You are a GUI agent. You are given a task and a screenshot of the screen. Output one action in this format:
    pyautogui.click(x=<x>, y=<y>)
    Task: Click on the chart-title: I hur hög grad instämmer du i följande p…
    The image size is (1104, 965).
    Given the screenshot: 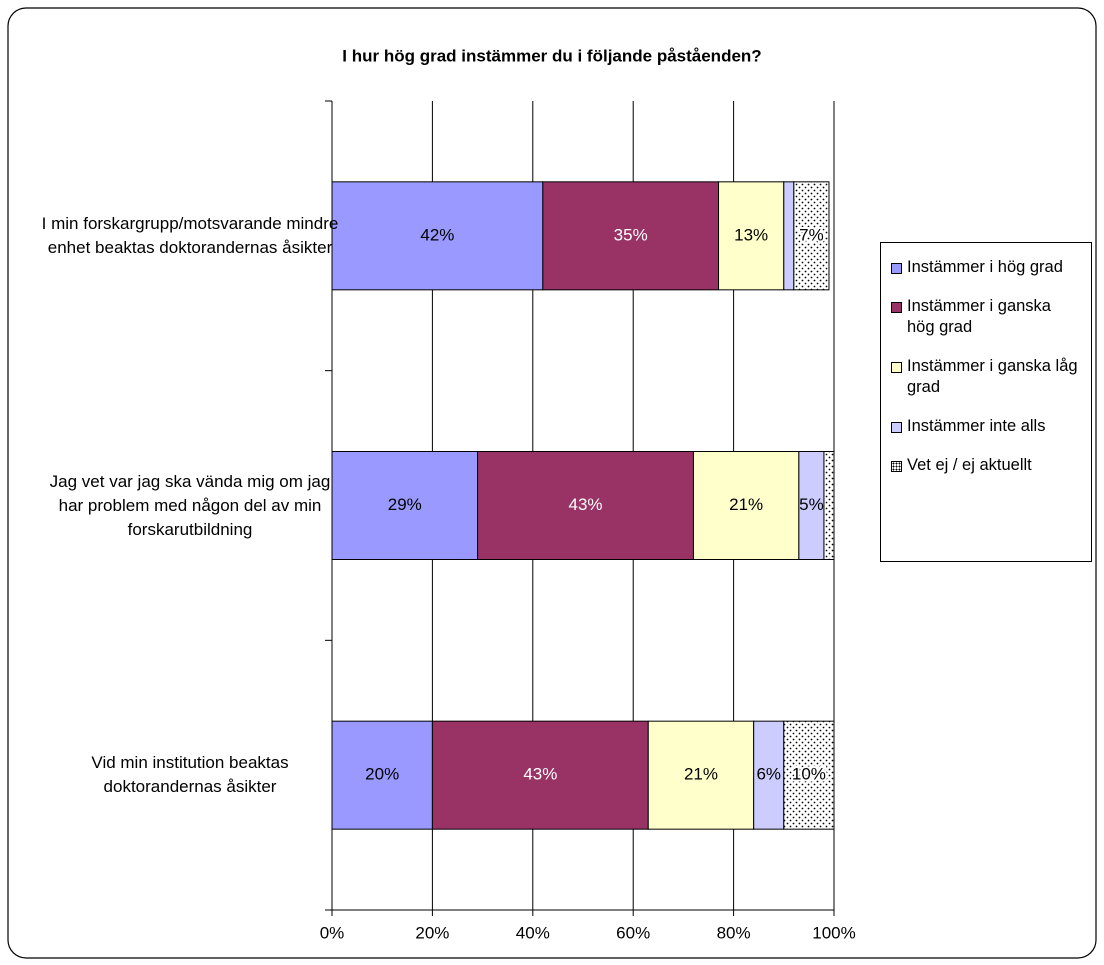 What is the action you would take?
    pyautogui.click(x=551, y=55)
    